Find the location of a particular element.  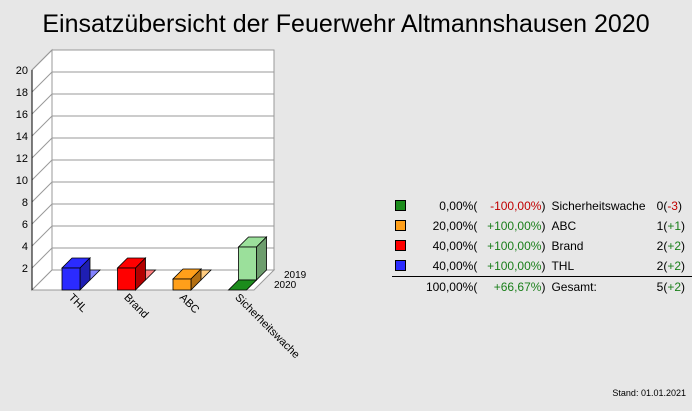

legend-row: 20,00%( +100,00%) ABC 1 (+1) is located at coordinates (542, 226).